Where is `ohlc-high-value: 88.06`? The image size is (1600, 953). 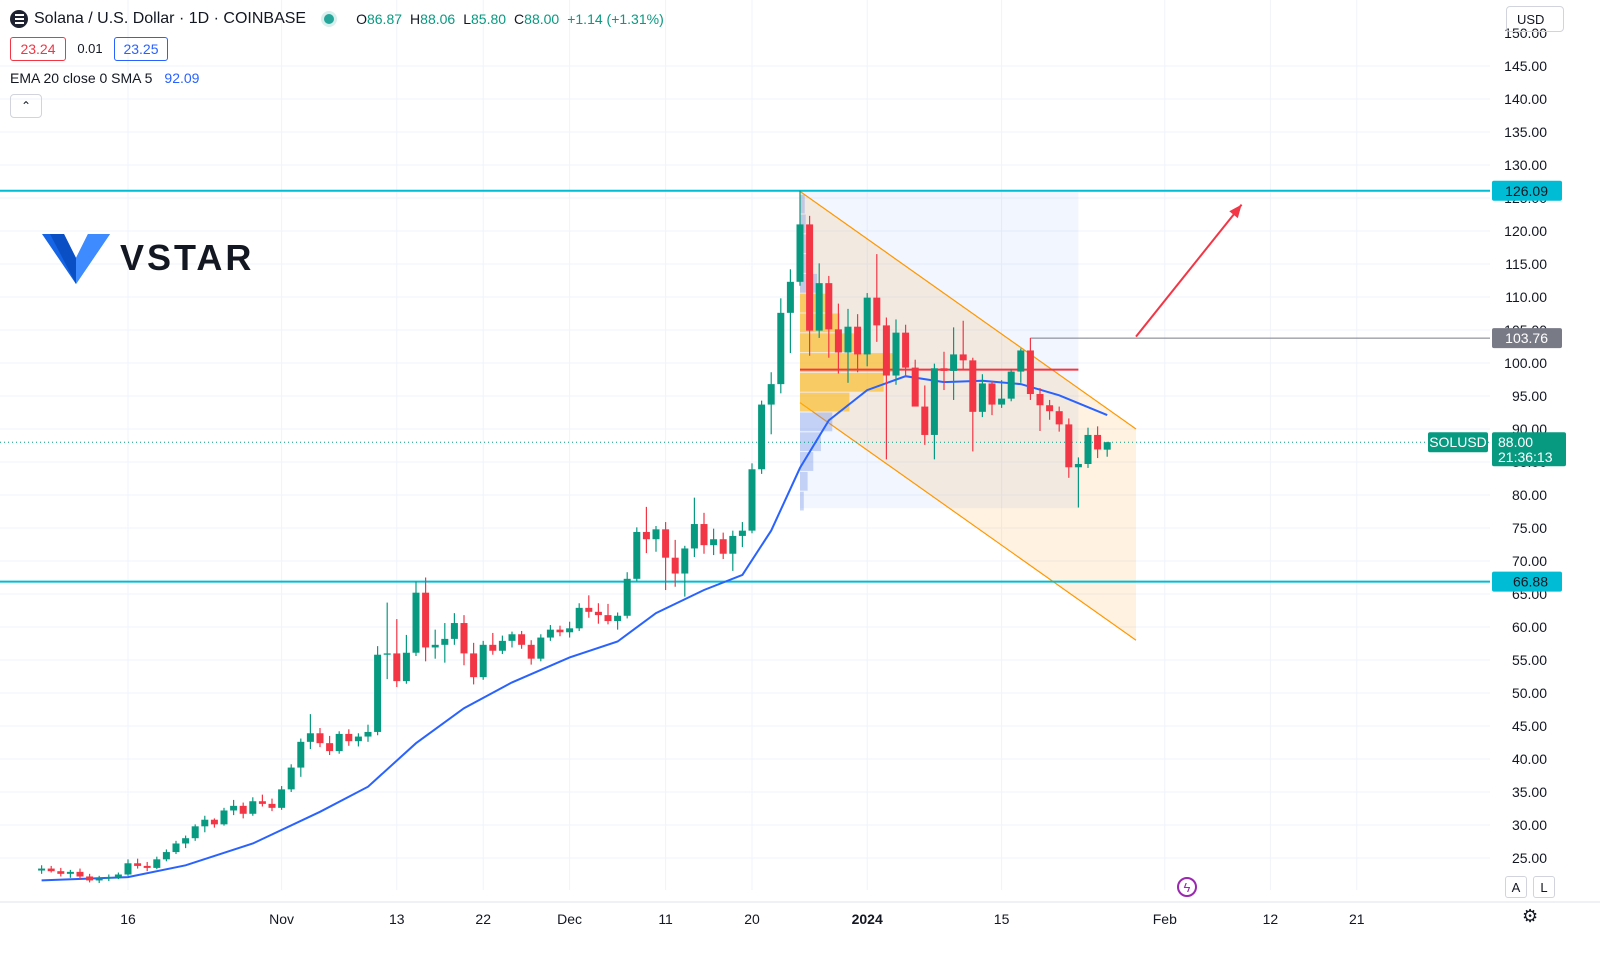
ohlc-high-value: 88.06 is located at coordinates (438, 19).